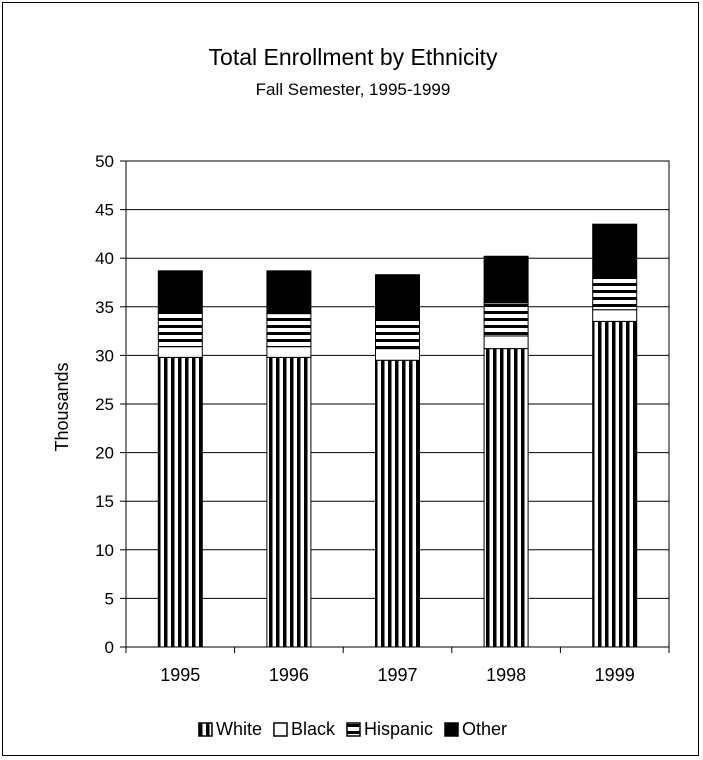 The height and width of the screenshot is (760, 703). I want to click on y-axis-label: Thousands, so click(62, 406).